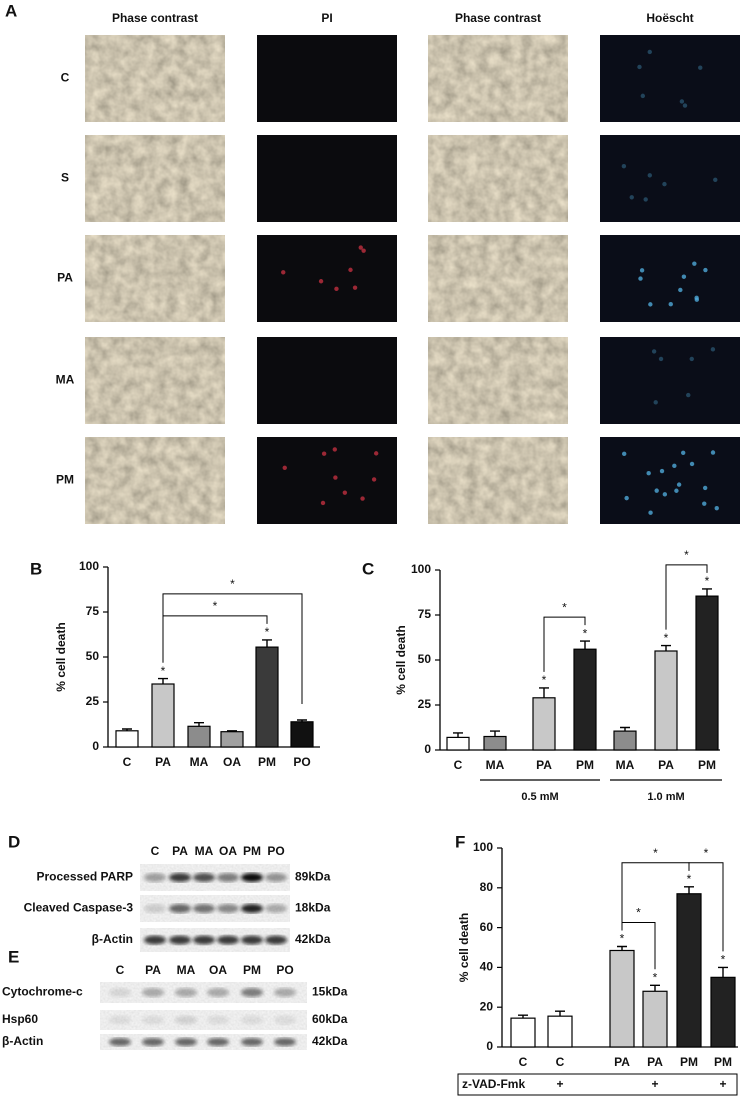  Describe the element at coordinates (275, 851) in the screenshot. I see `lane-label: PO` at that location.